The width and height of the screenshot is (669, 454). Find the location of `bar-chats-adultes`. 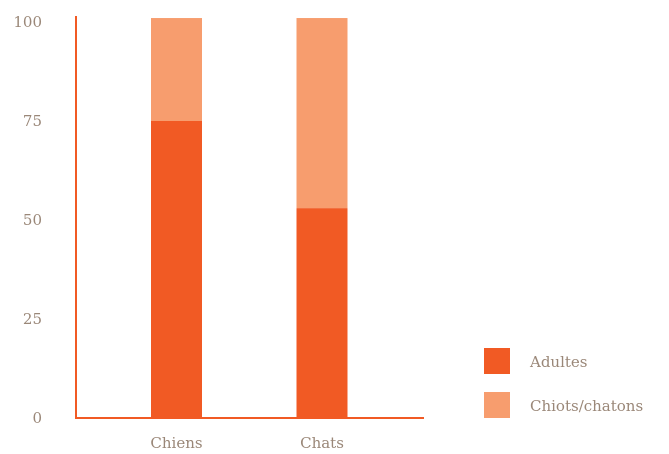

bar-chats-adultes is located at coordinates (322, 313).